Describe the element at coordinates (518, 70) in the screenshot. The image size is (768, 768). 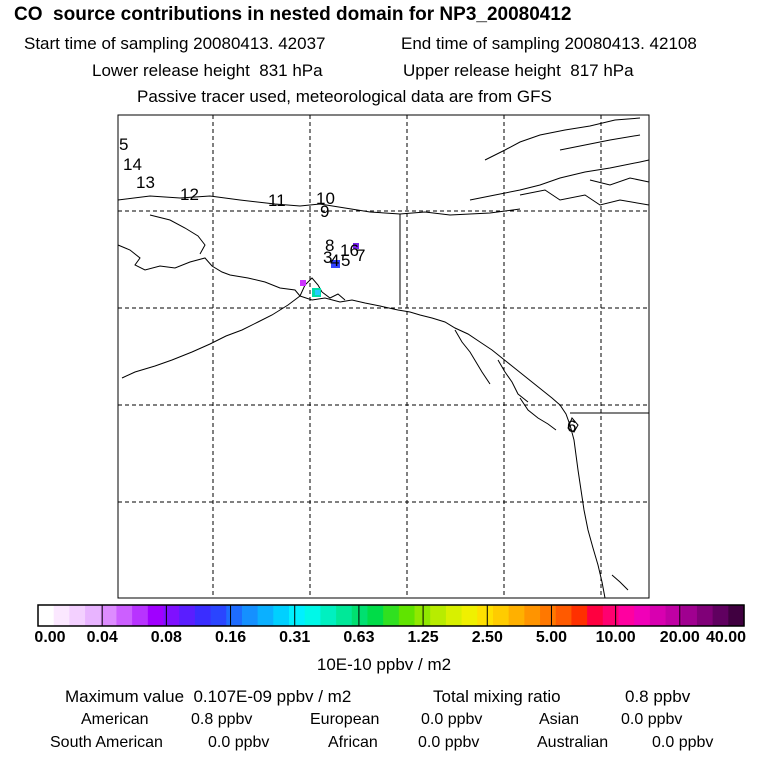
I see `upper-release-text: Upper release height 817 hPa` at that location.